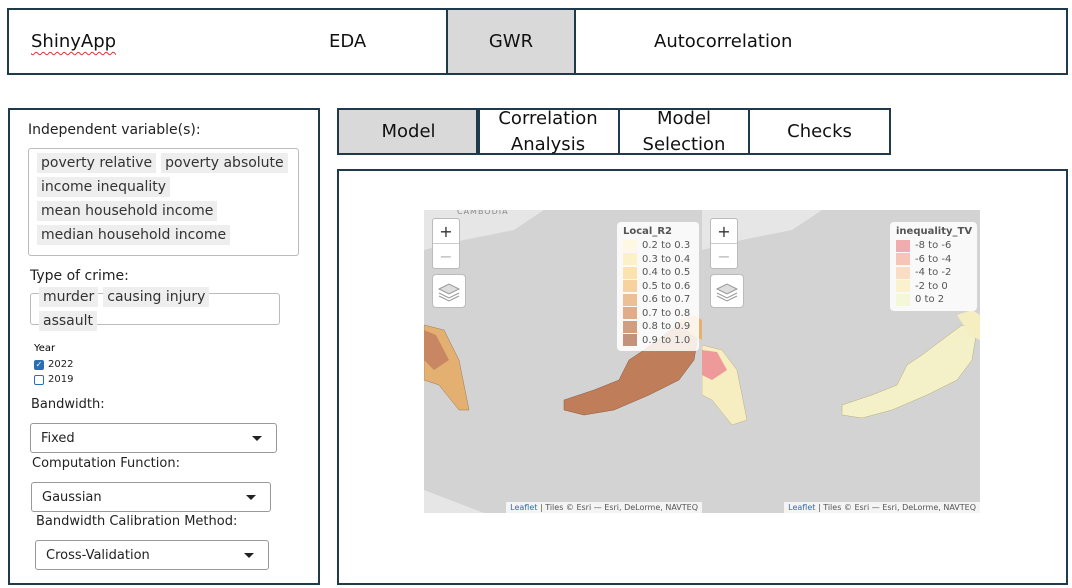 This screenshot has height=588, width=1072. What do you see at coordinates (666, 286) in the screenshot?
I see `legend-label: 0.5 to 0.6` at bounding box center [666, 286].